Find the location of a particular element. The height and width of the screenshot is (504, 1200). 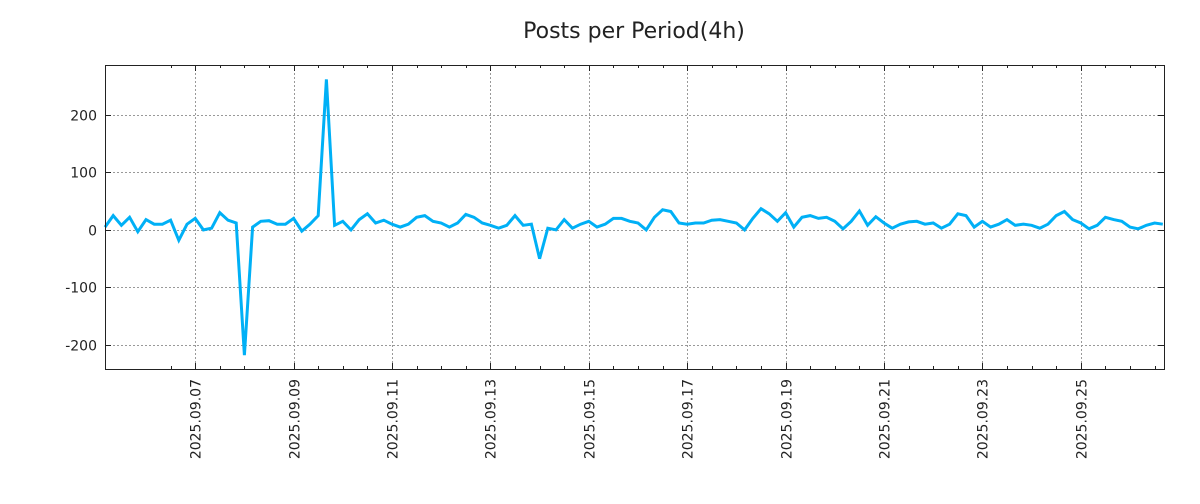

y-tick-label: 200 is located at coordinates (83, 117).